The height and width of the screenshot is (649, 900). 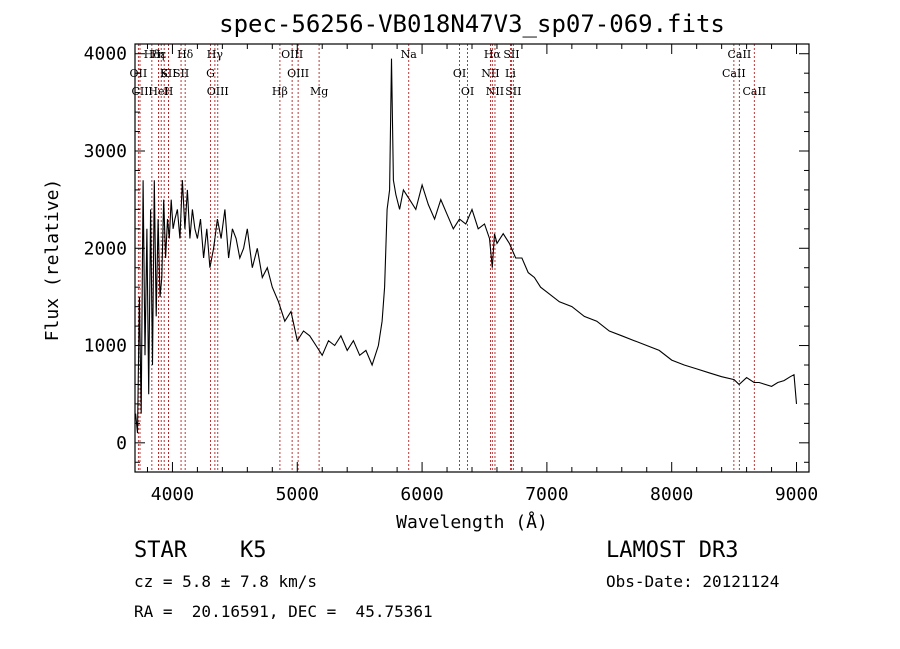 What do you see at coordinates (253, 550) in the screenshot?
I see `object-subclass: K5` at bounding box center [253, 550].